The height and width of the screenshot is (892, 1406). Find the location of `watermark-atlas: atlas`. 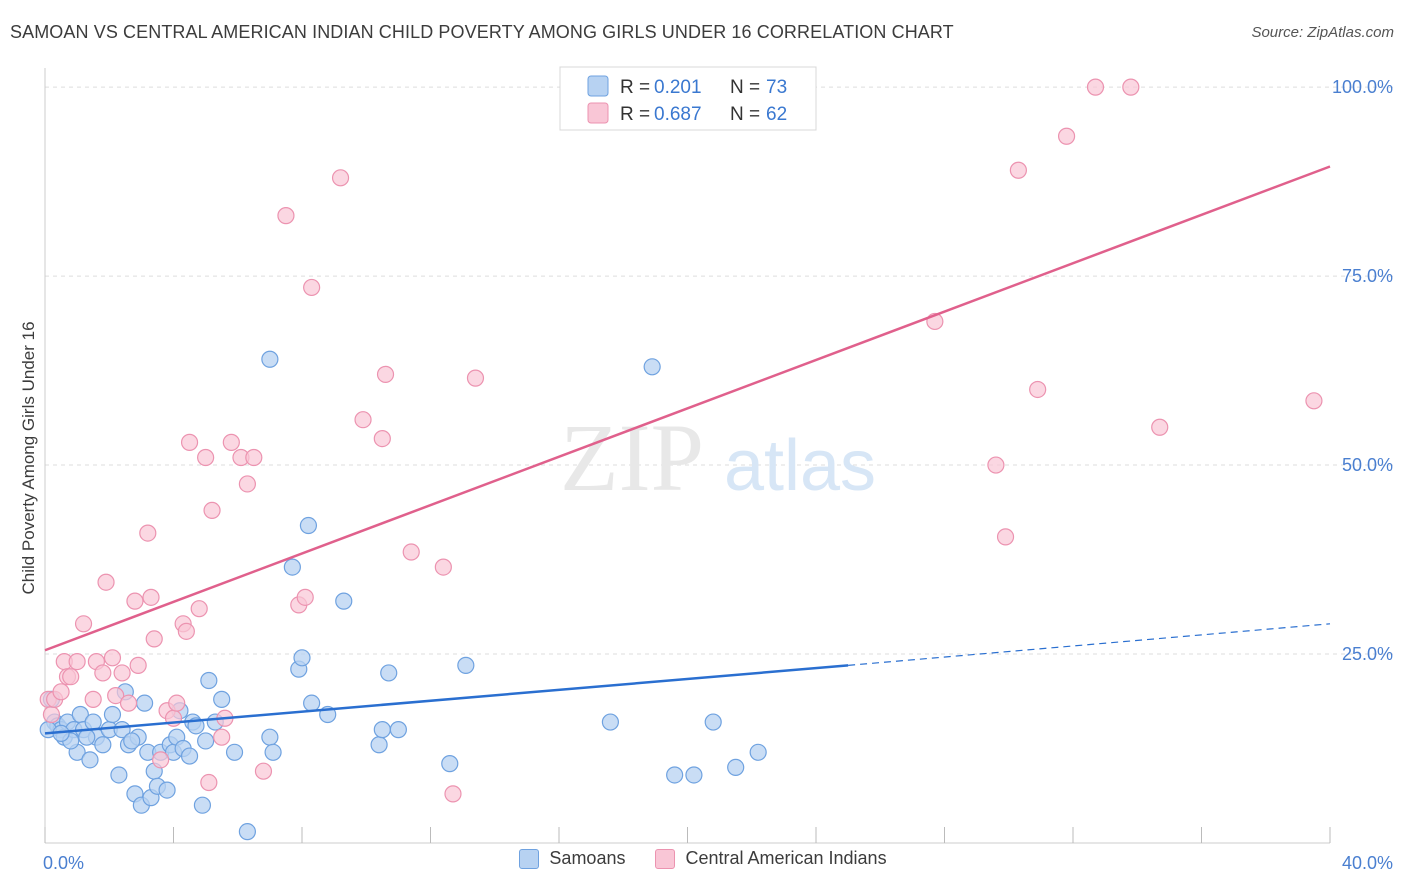

watermark-atlas: atlas is located at coordinates (800, 466).